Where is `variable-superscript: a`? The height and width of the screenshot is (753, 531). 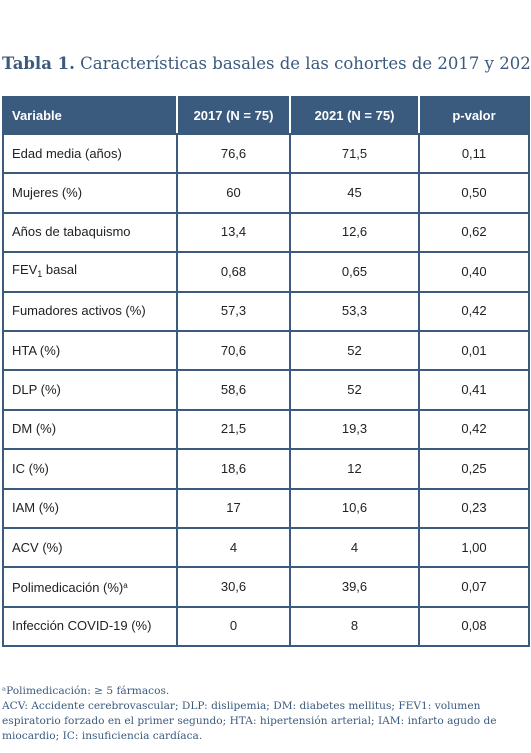
variable-superscript: a is located at coordinates (125, 585).